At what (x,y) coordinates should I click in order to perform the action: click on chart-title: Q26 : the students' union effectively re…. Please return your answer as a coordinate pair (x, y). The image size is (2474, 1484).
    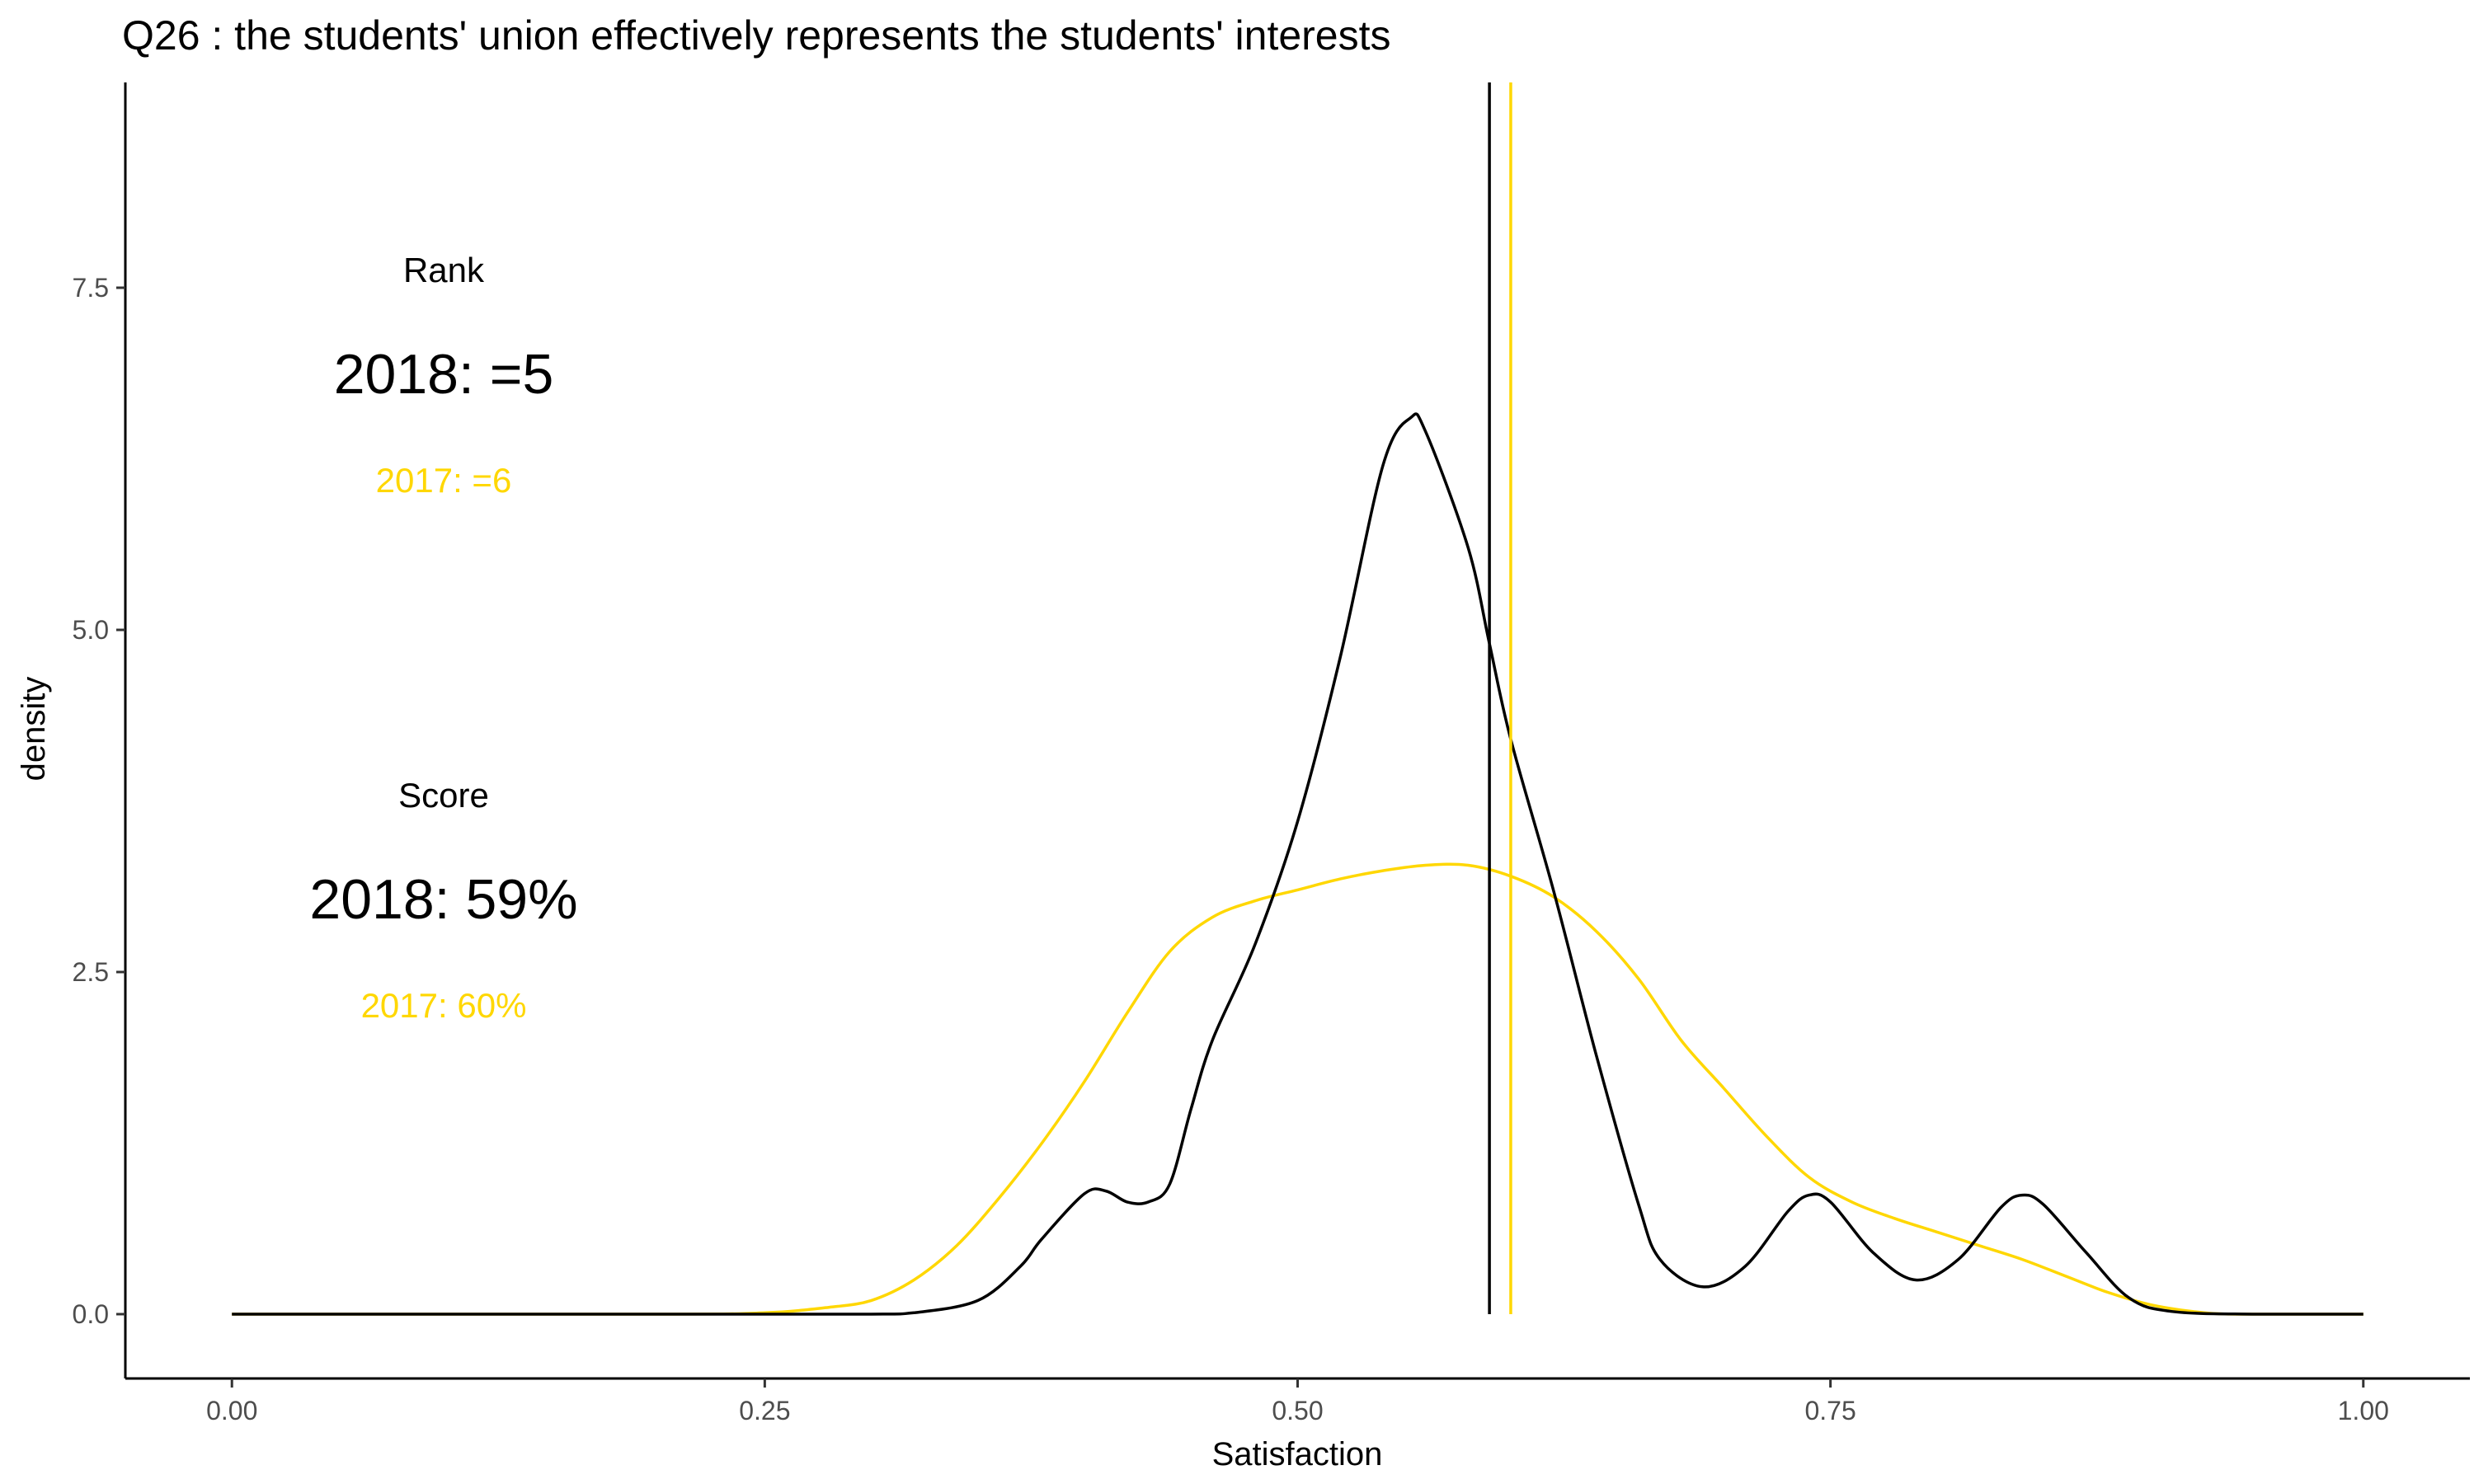
    Looking at the image, I should click on (756, 35).